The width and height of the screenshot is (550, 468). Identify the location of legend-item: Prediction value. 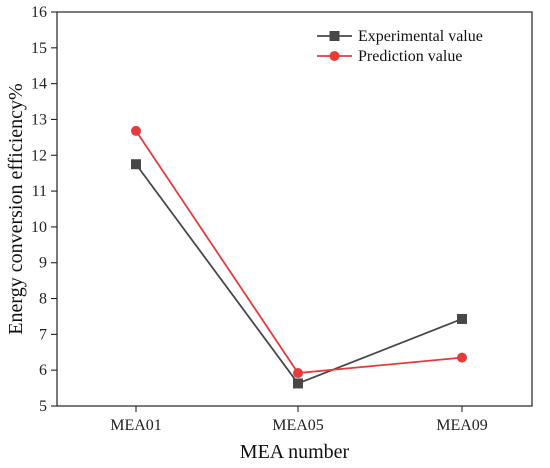
(389, 56).